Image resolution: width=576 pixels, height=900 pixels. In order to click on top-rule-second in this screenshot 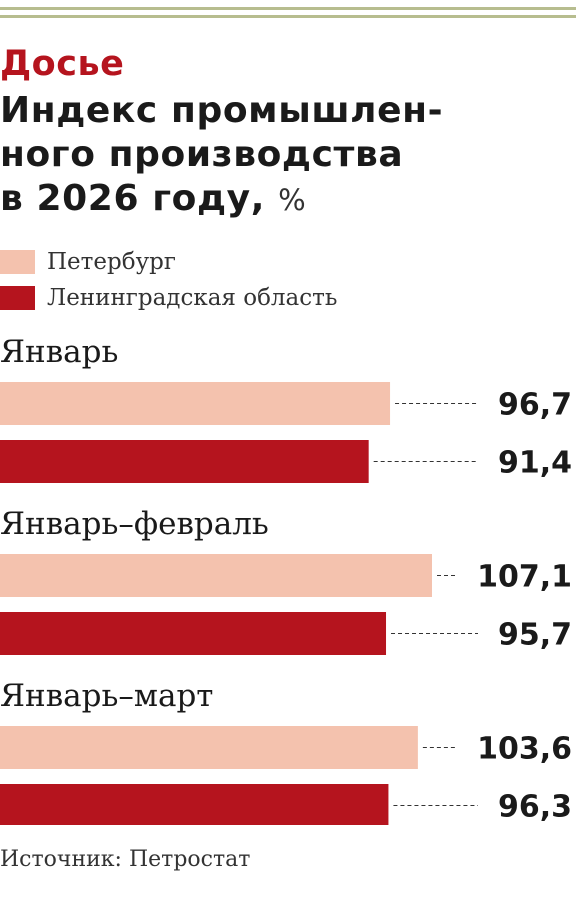, I will do `click(288, 16)`.